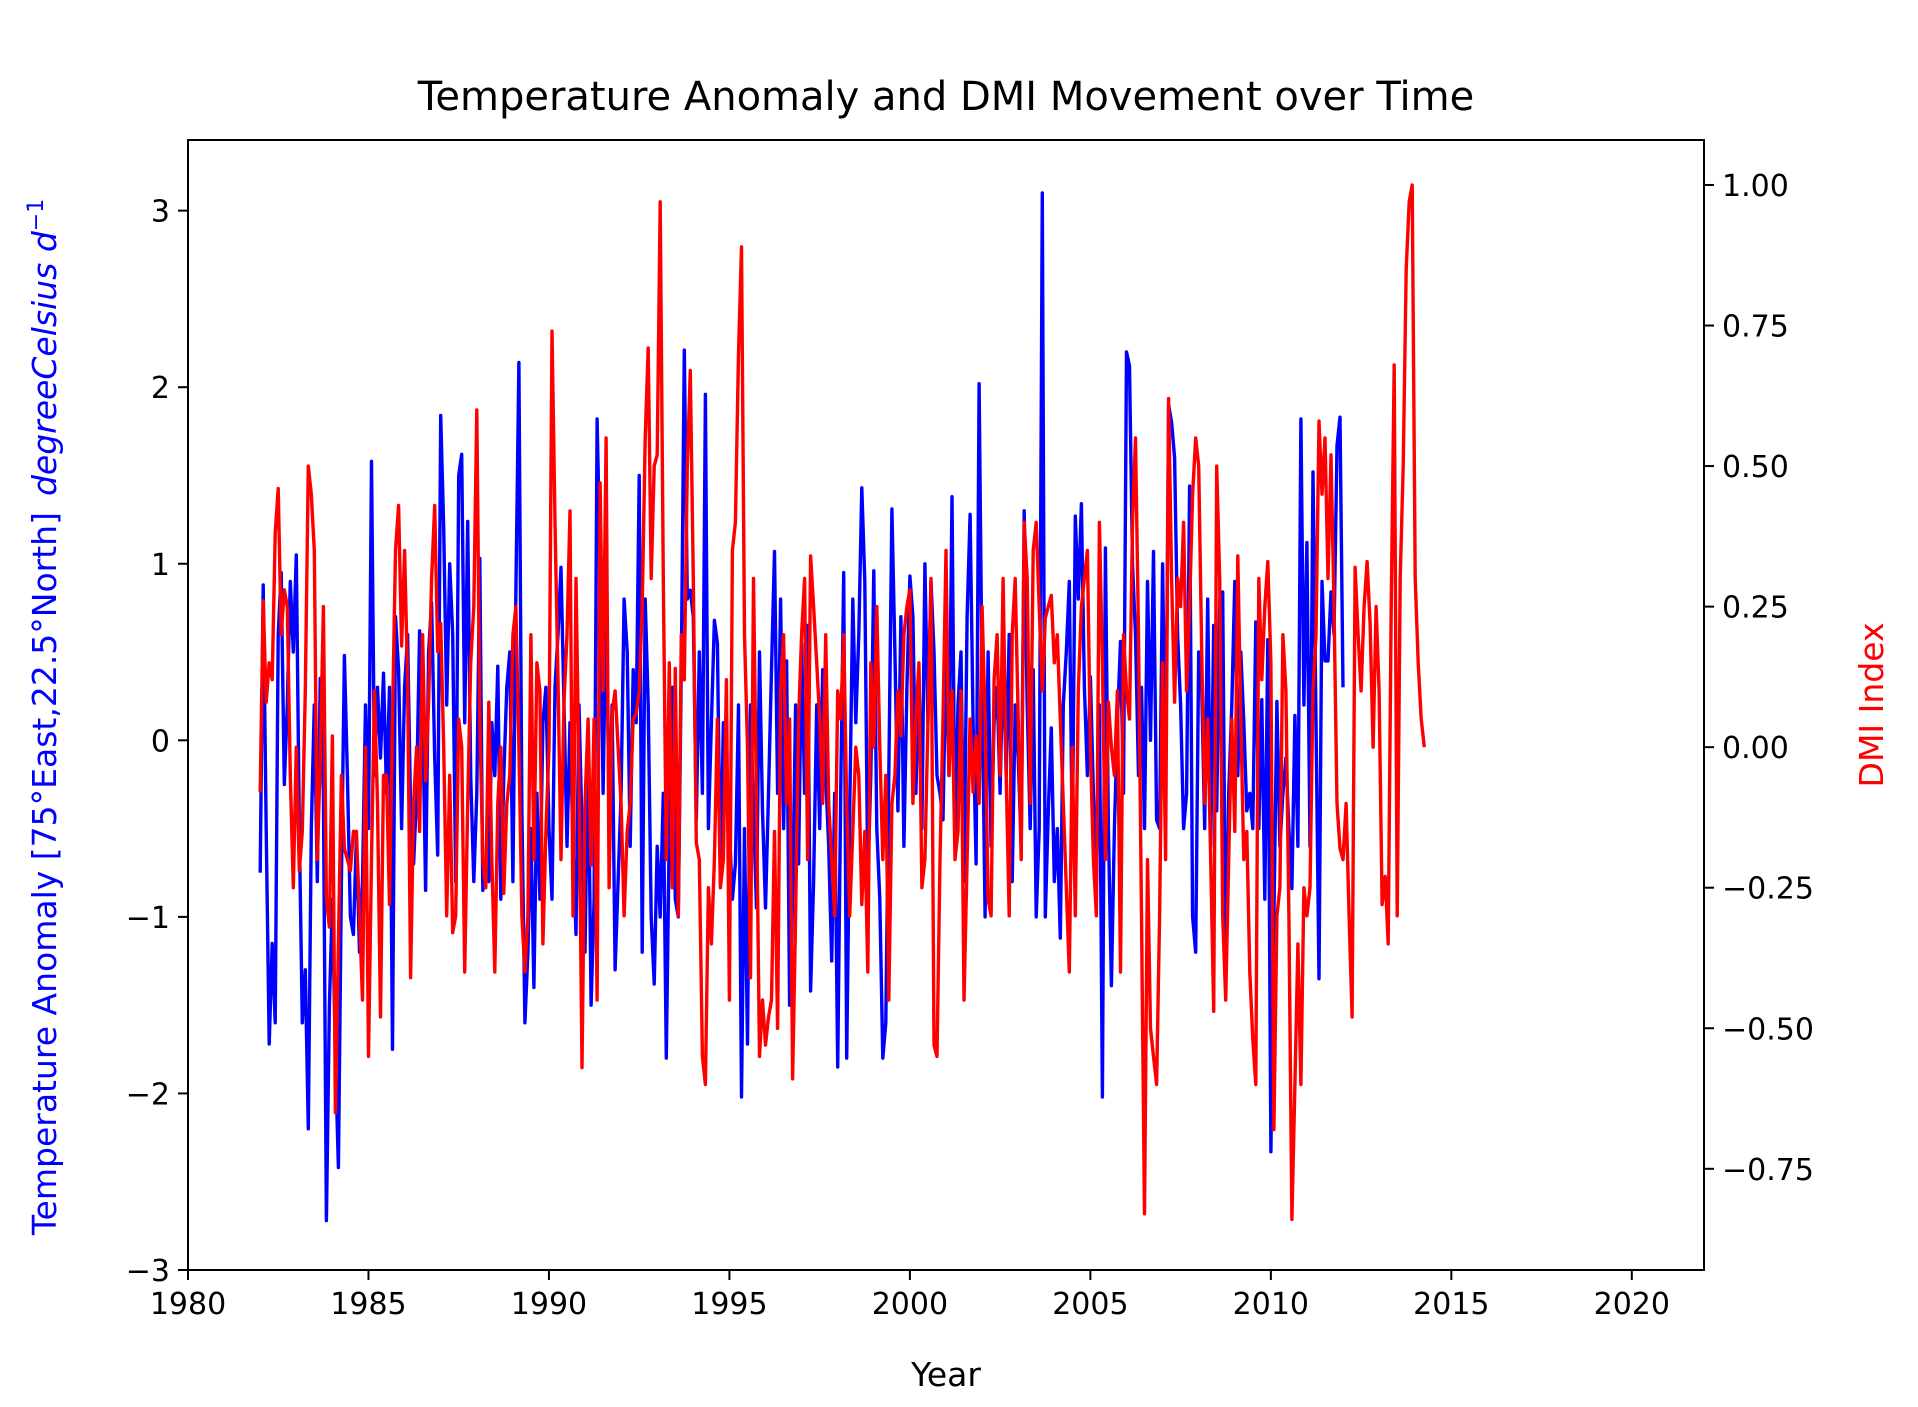  Describe the element at coordinates (549, 1304) in the screenshot. I see `x-tick-label: 1990` at that location.